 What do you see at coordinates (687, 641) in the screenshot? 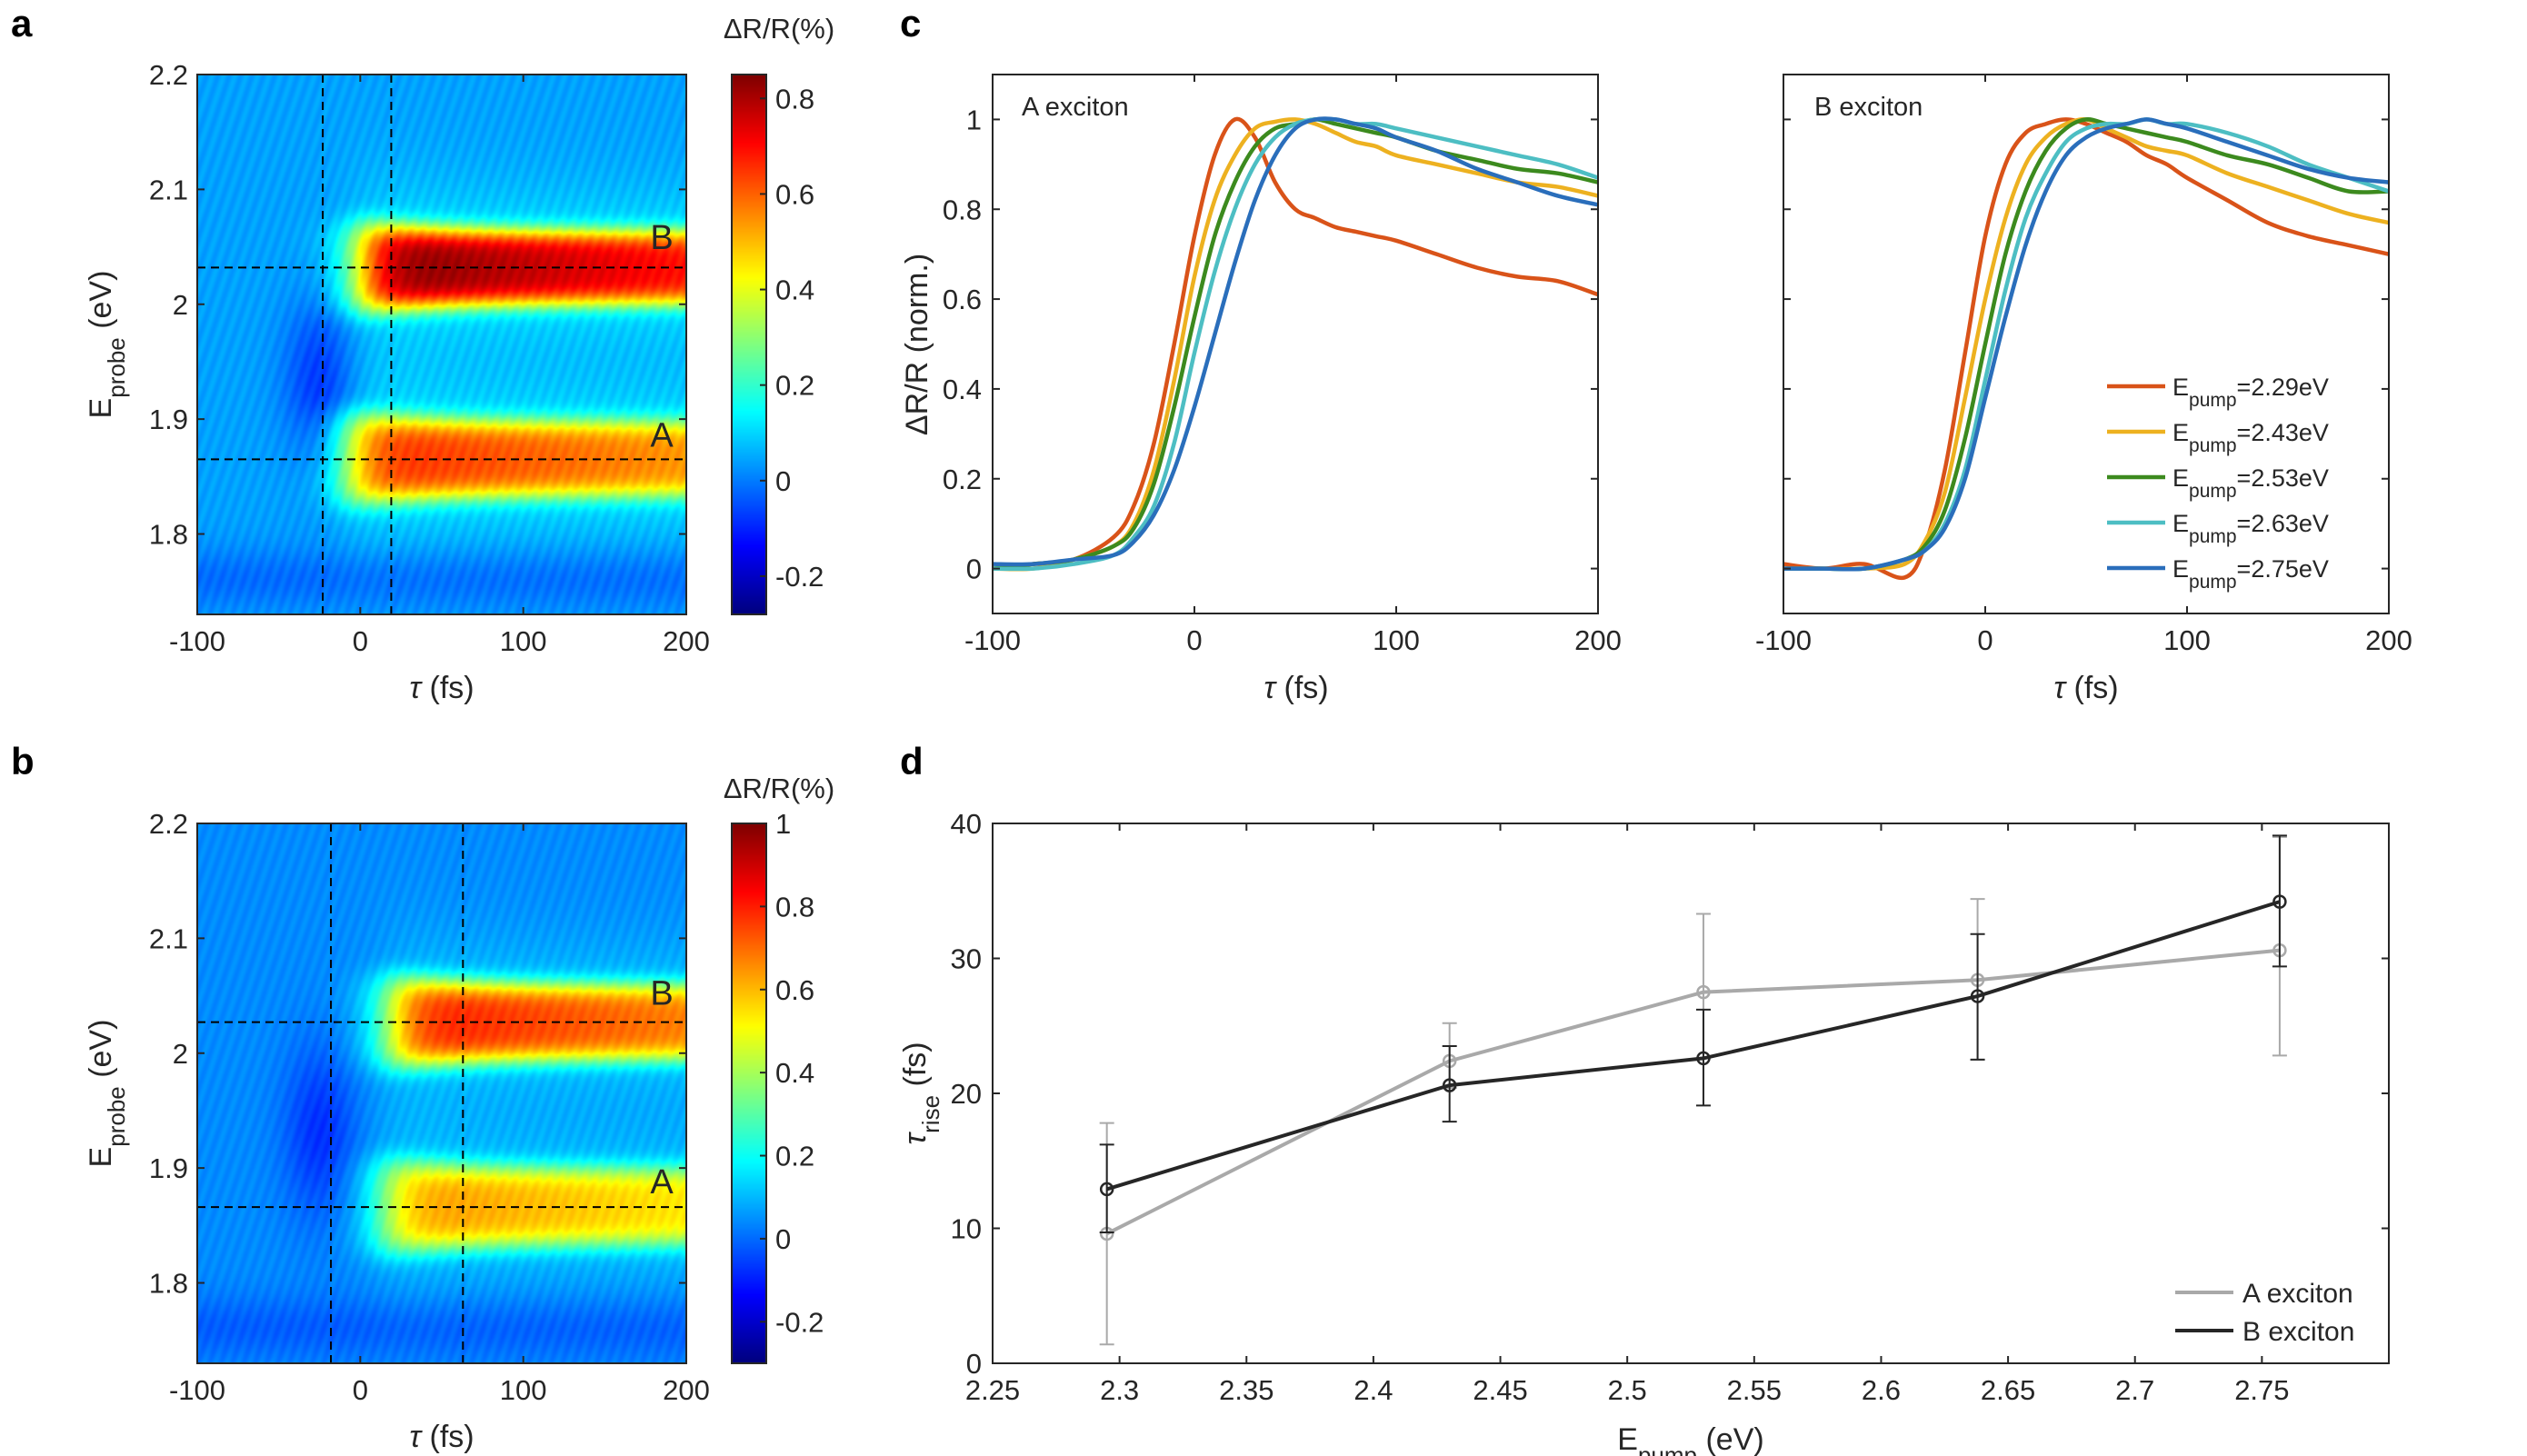
I see `x-tick-a-3: 200` at bounding box center [687, 641].